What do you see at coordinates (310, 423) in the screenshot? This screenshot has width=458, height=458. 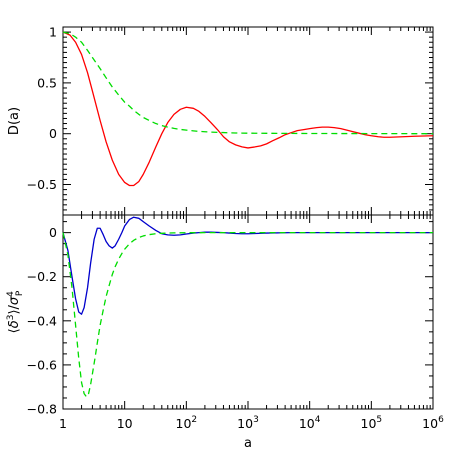 I see `x-tick-label: 10⁴` at bounding box center [310, 423].